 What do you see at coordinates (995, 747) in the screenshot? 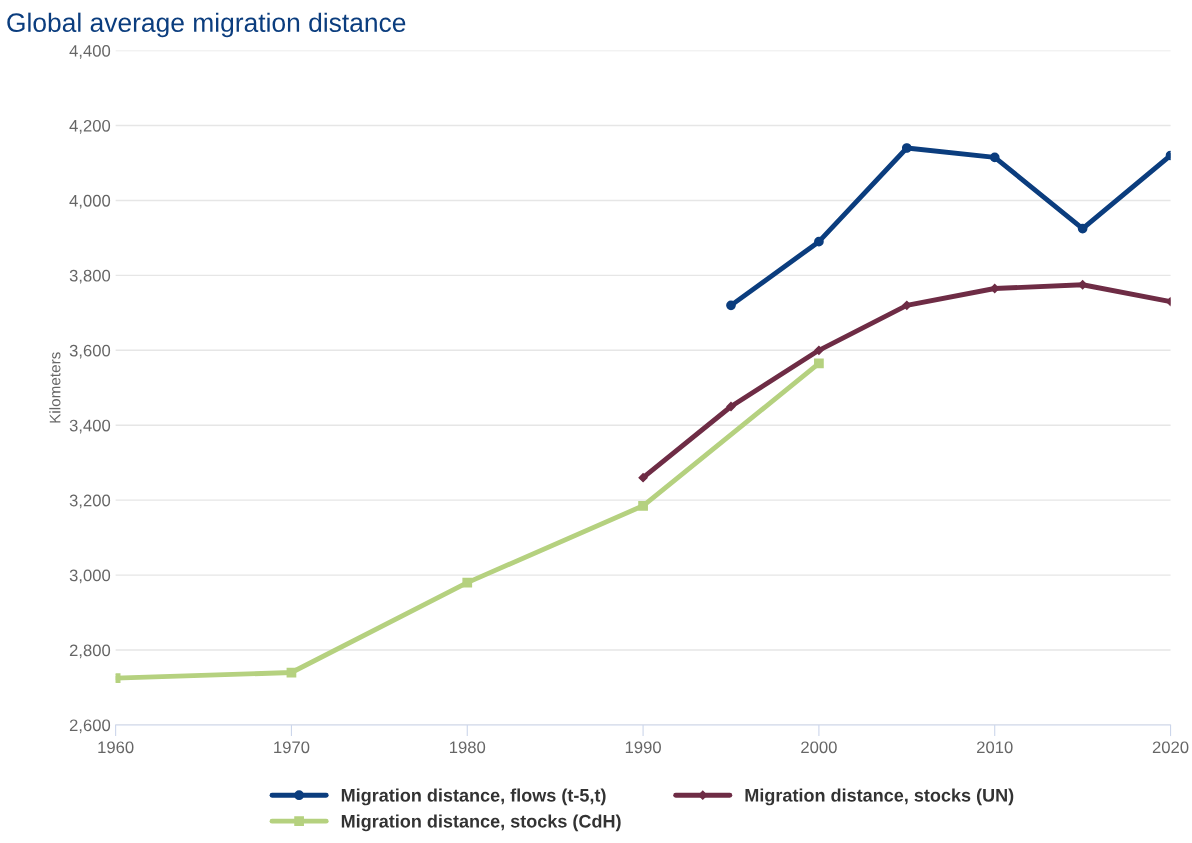
I see `x-tick-label: 2010` at bounding box center [995, 747].